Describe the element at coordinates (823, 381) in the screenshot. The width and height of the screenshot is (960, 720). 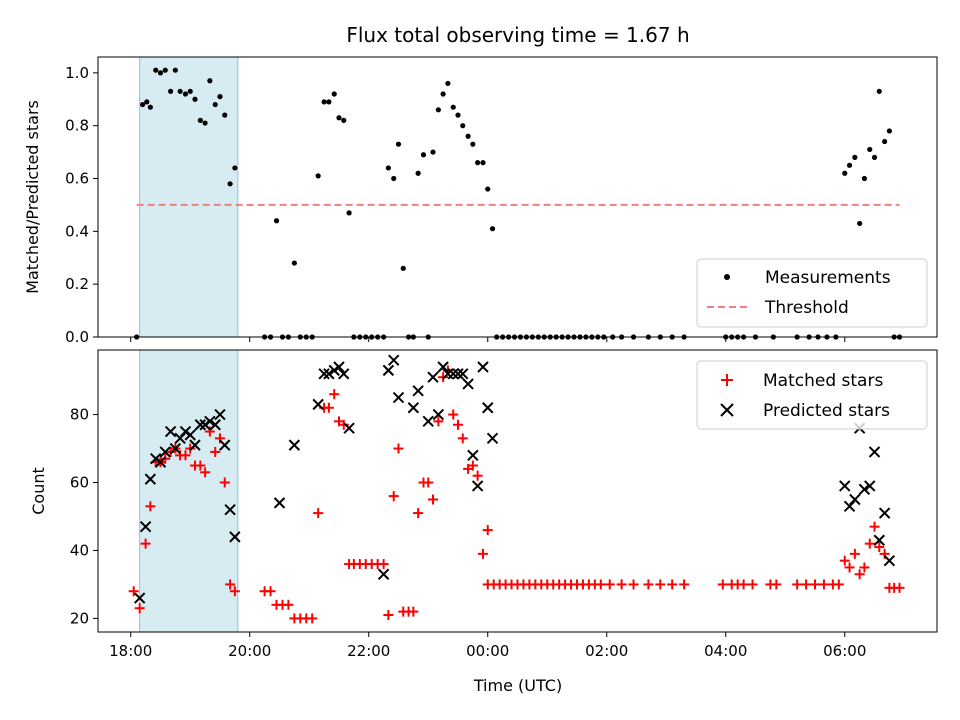
I see `legend-matched-label: Matched stars` at that location.